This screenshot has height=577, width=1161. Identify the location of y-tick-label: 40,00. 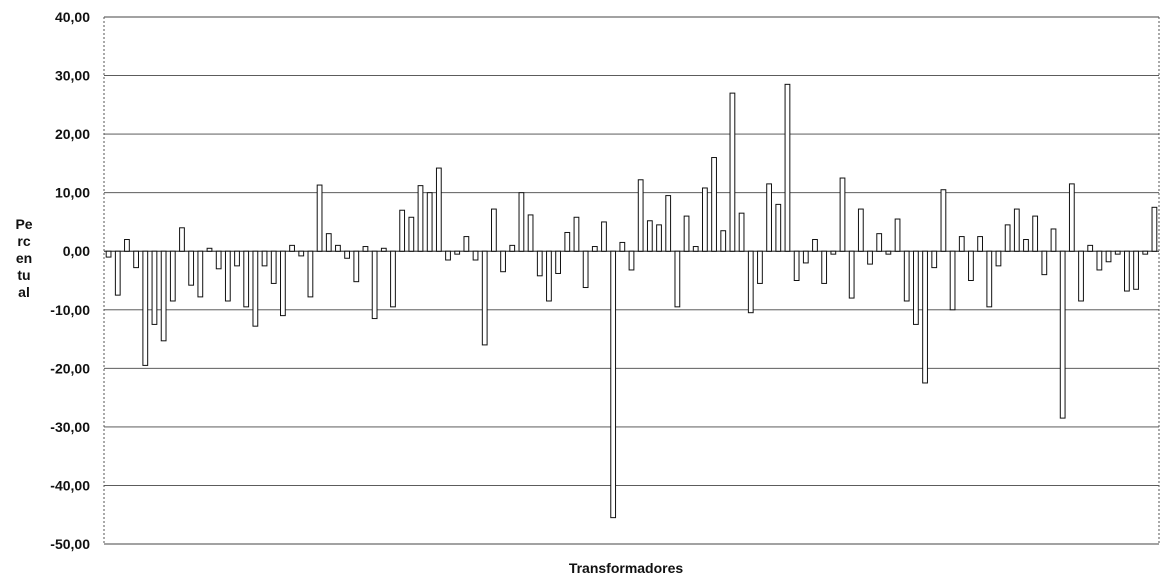
(72, 17).